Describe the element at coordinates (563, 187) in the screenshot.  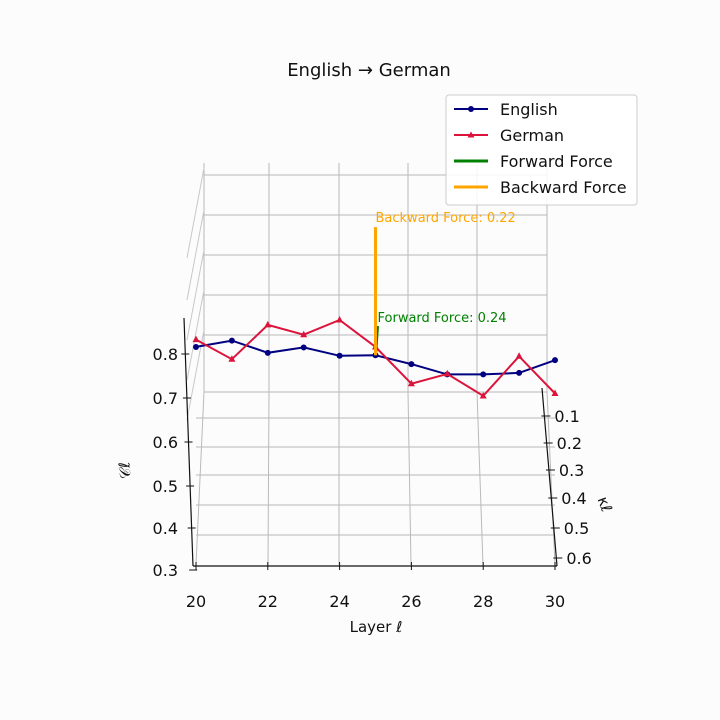
I see `legend-label-backward-force: Backward Force` at that location.